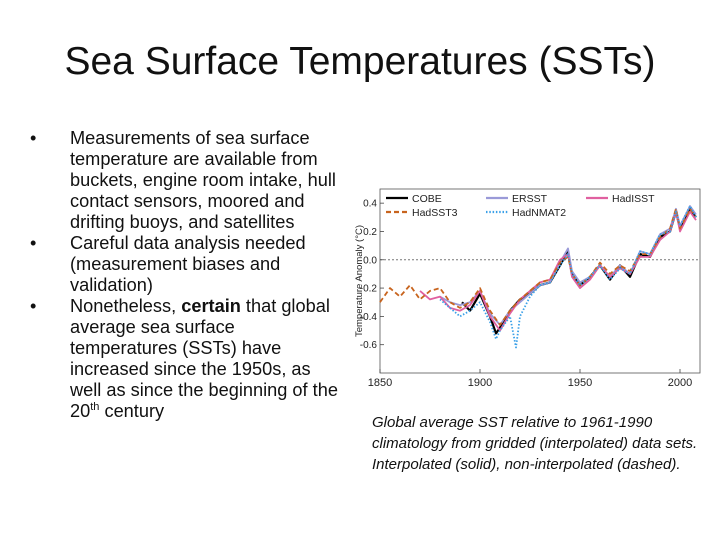 The height and width of the screenshot is (540, 720). What do you see at coordinates (579, 271) in the screenshot?
I see `series-line-cobe` at bounding box center [579, 271].